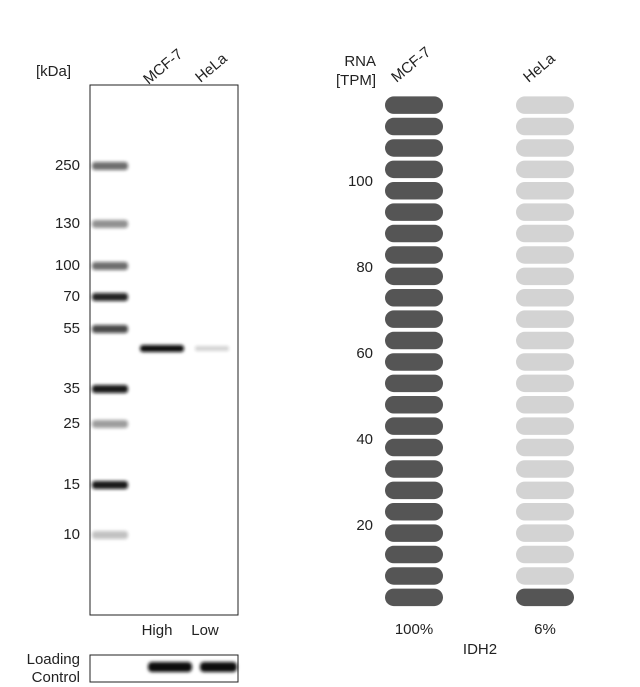 The height and width of the screenshot is (687, 640). Describe the element at coordinates (545, 629) in the screenshot. I see `percentage-label: 6%` at that location.